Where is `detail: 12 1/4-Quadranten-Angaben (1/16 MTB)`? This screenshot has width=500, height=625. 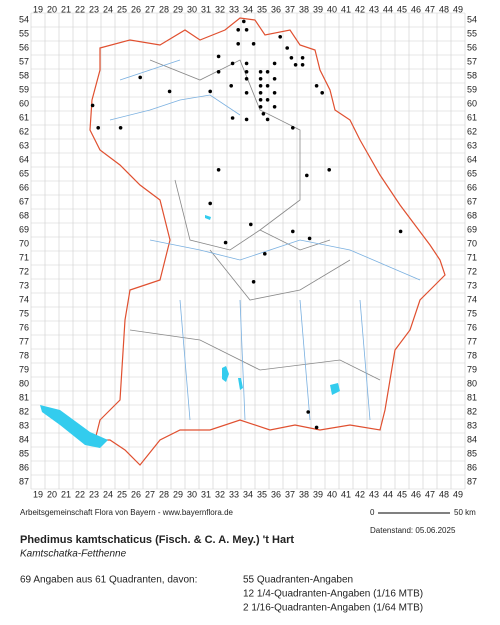
detail: 12 1/4-Quadranten-Angaben (1/16 MTB) is located at coordinates (333, 594).